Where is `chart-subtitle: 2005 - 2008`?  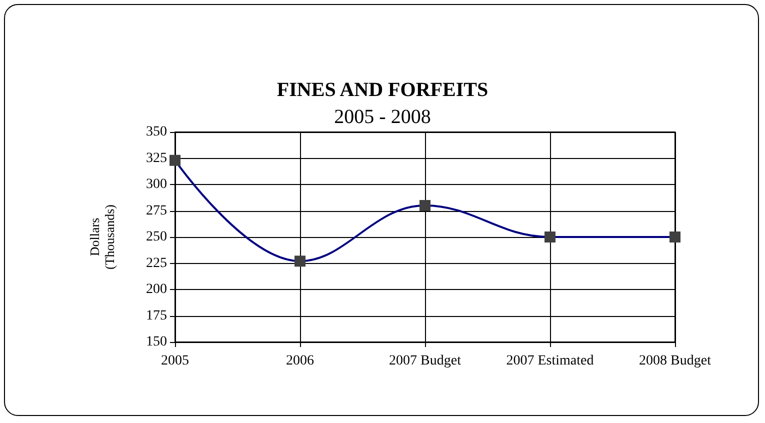 chart-subtitle: 2005 - 2008 is located at coordinates (382, 117).